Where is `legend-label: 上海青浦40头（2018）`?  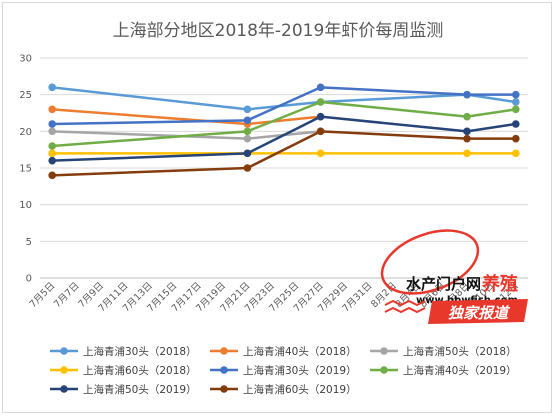 legend-label: 上海青浦40头（2018） is located at coordinates (300, 351).